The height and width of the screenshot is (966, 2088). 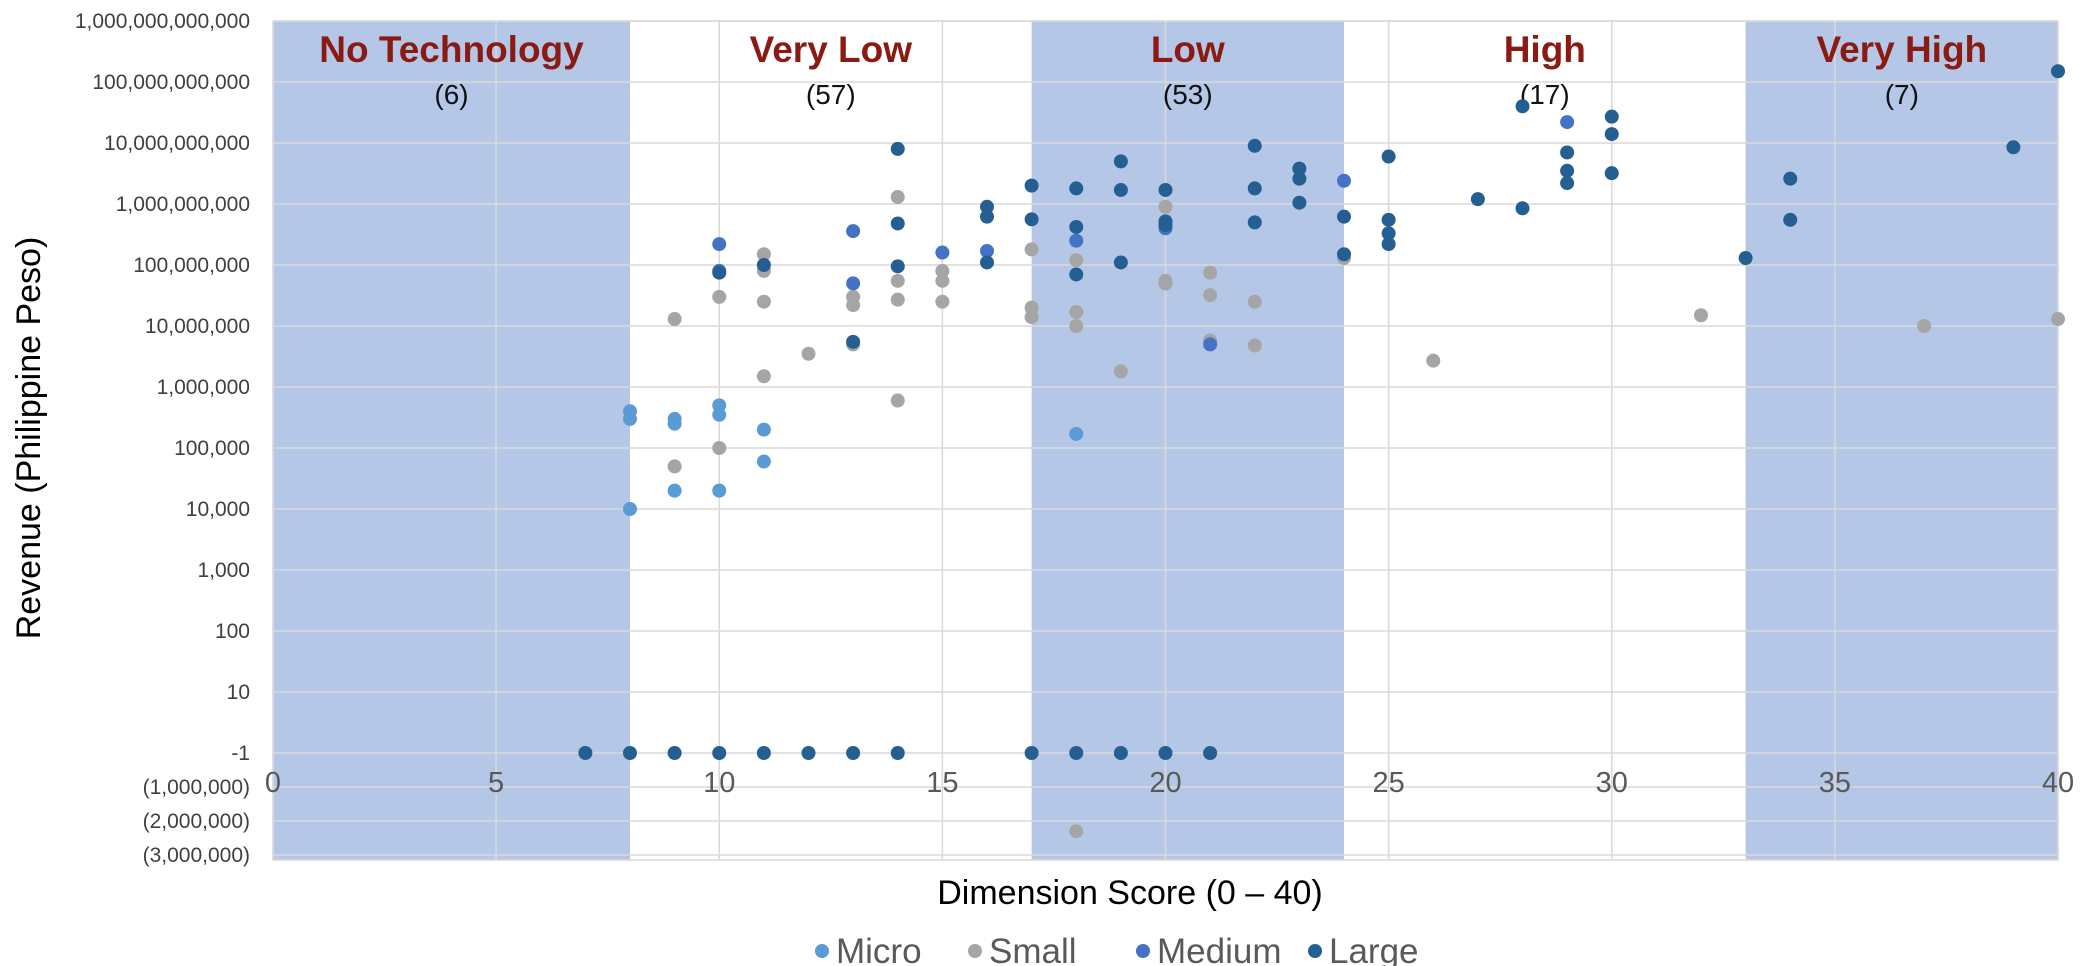 I want to click on y-tick-label: 1,000,000,000, so click(x=183, y=204).